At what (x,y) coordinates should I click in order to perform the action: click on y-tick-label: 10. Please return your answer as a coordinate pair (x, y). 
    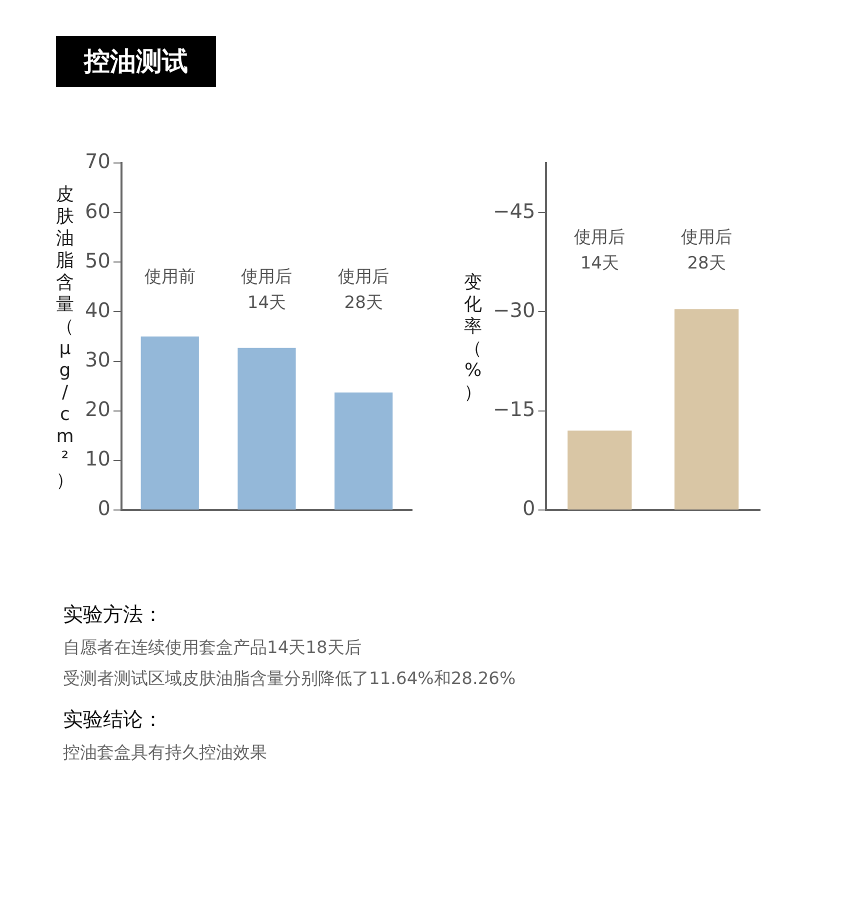
    Looking at the image, I should click on (97, 458).